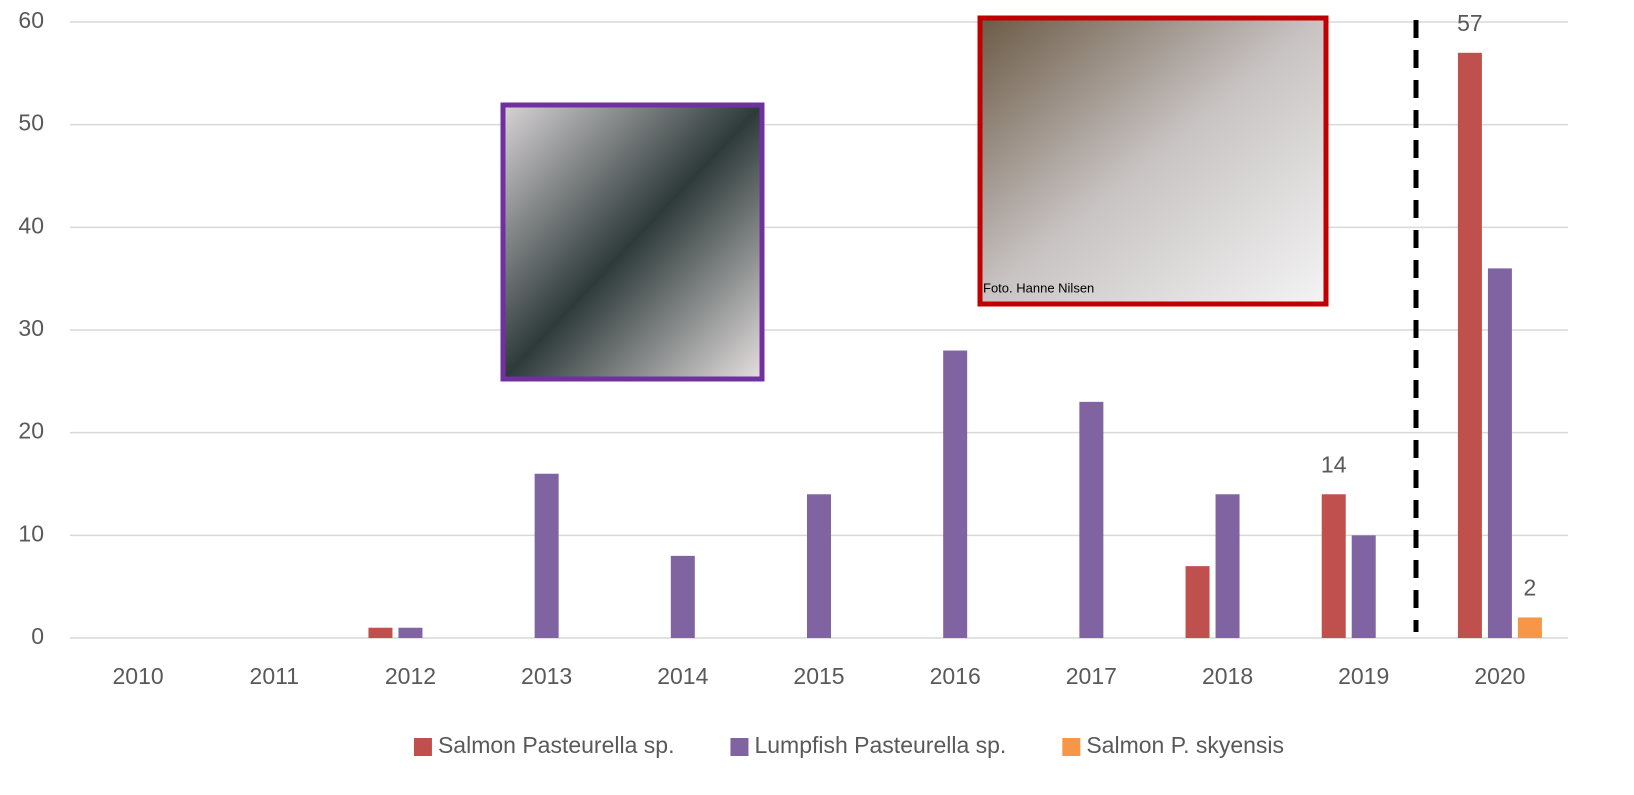  What do you see at coordinates (1334, 464) in the screenshot?
I see `data-label: 14` at bounding box center [1334, 464].